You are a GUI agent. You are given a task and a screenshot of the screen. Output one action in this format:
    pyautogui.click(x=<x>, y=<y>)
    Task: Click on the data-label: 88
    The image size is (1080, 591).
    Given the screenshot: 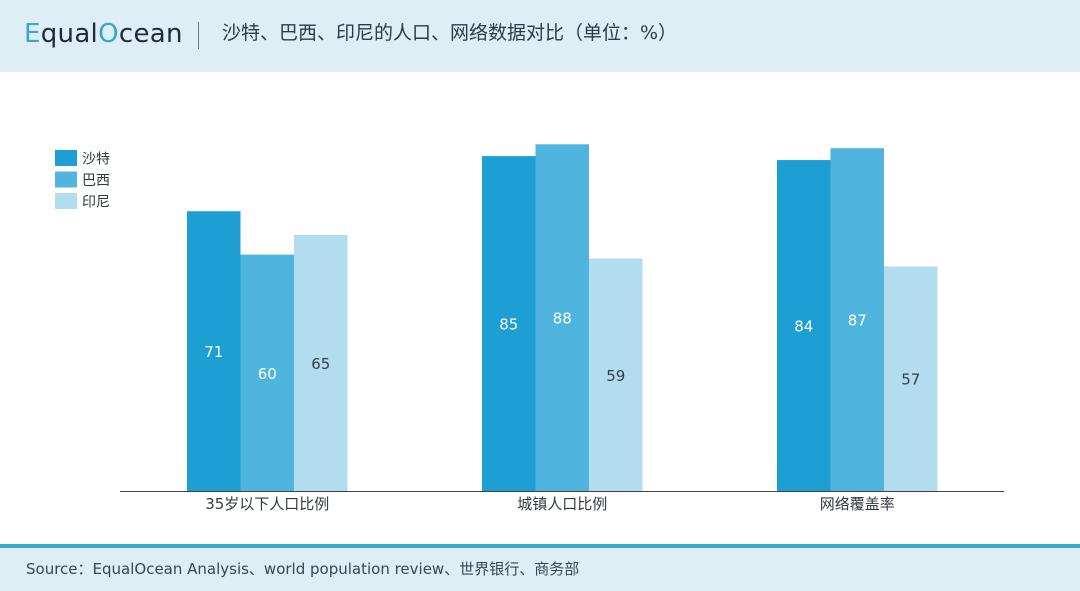 What is the action you would take?
    pyautogui.click(x=562, y=319)
    